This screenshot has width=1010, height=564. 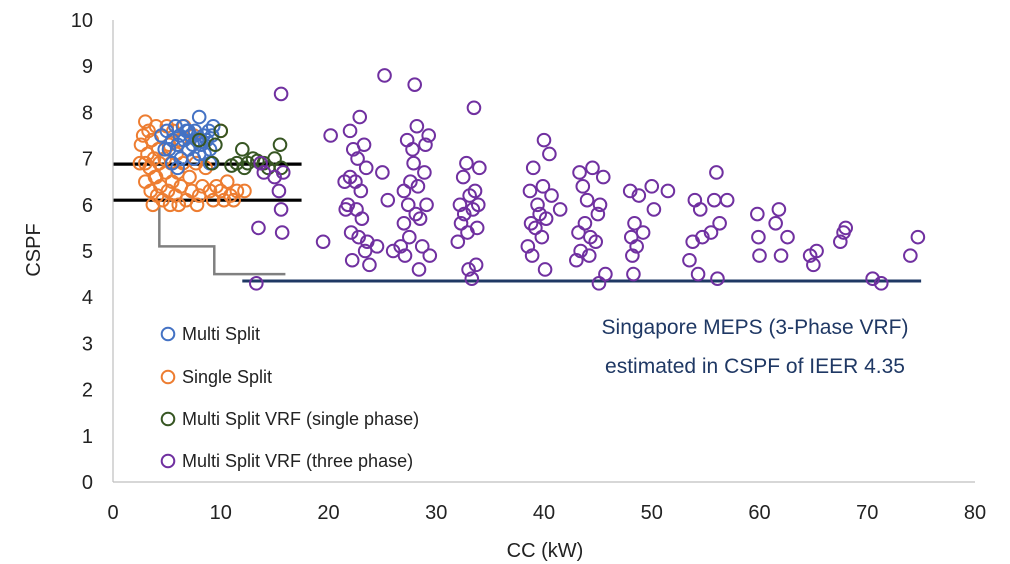 I want to click on x-tick-label: 70, so click(x=867, y=513).